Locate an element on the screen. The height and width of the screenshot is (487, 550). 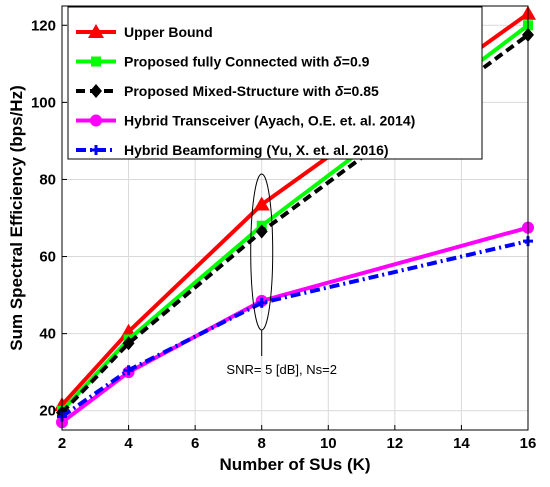
x-tick-label: 6 is located at coordinates (195, 443).